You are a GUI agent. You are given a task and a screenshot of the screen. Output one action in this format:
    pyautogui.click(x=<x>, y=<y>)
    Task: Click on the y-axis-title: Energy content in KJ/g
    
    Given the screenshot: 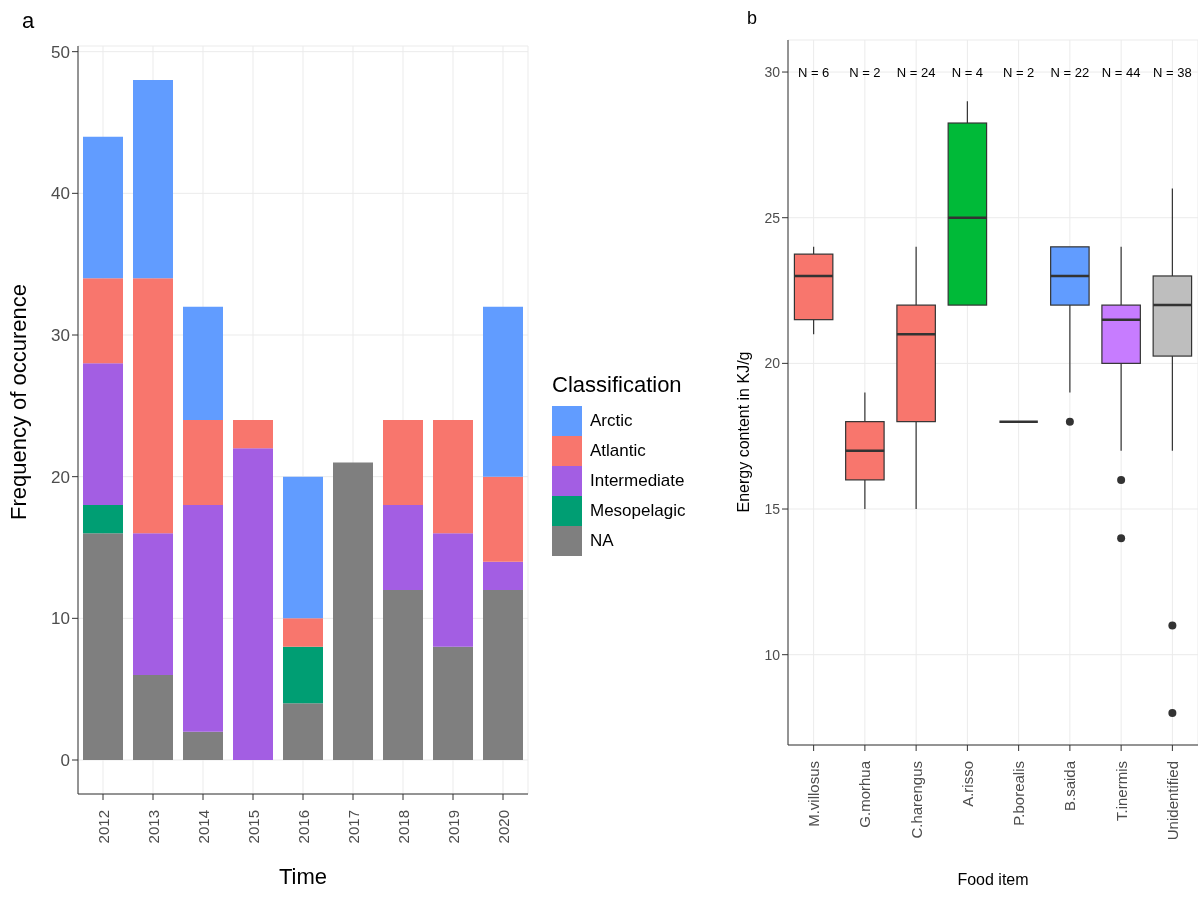 What is the action you would take?
    pyautogui.click(x=743, y=432)
    